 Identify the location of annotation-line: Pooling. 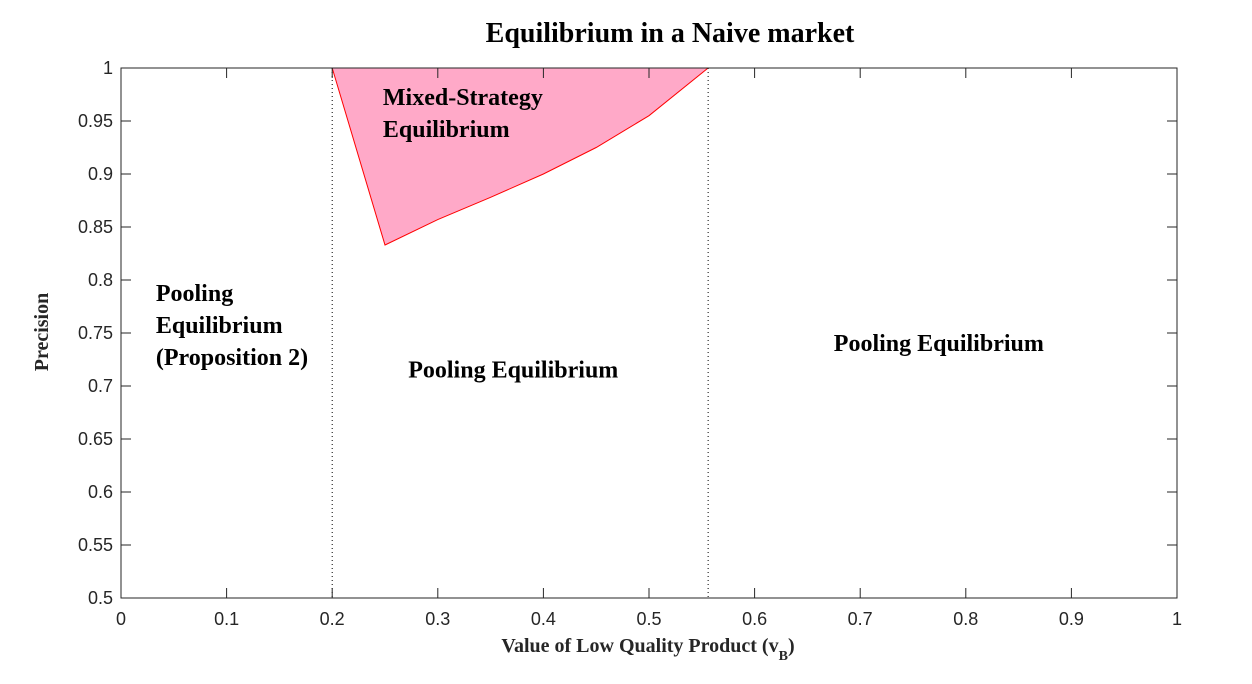
(194, 294).